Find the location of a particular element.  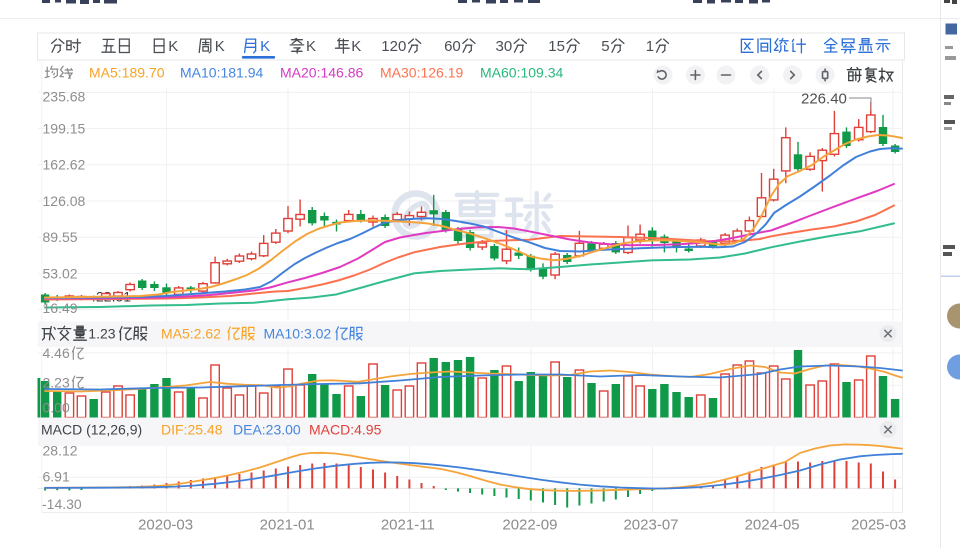

svg-text: MACD (12,26,9) is located at coordinates (91, 429).